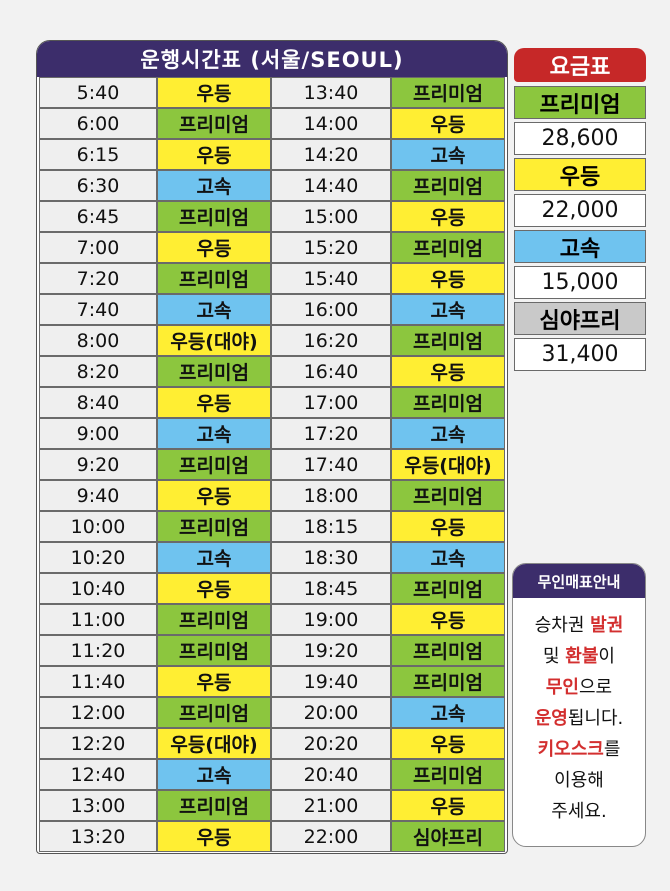 Image resolution: width=670 pixels, height=891 pixels. Describe the element at coordinates (580, 354) in the screenshot. I see `fare-price: 31,400` at that location.